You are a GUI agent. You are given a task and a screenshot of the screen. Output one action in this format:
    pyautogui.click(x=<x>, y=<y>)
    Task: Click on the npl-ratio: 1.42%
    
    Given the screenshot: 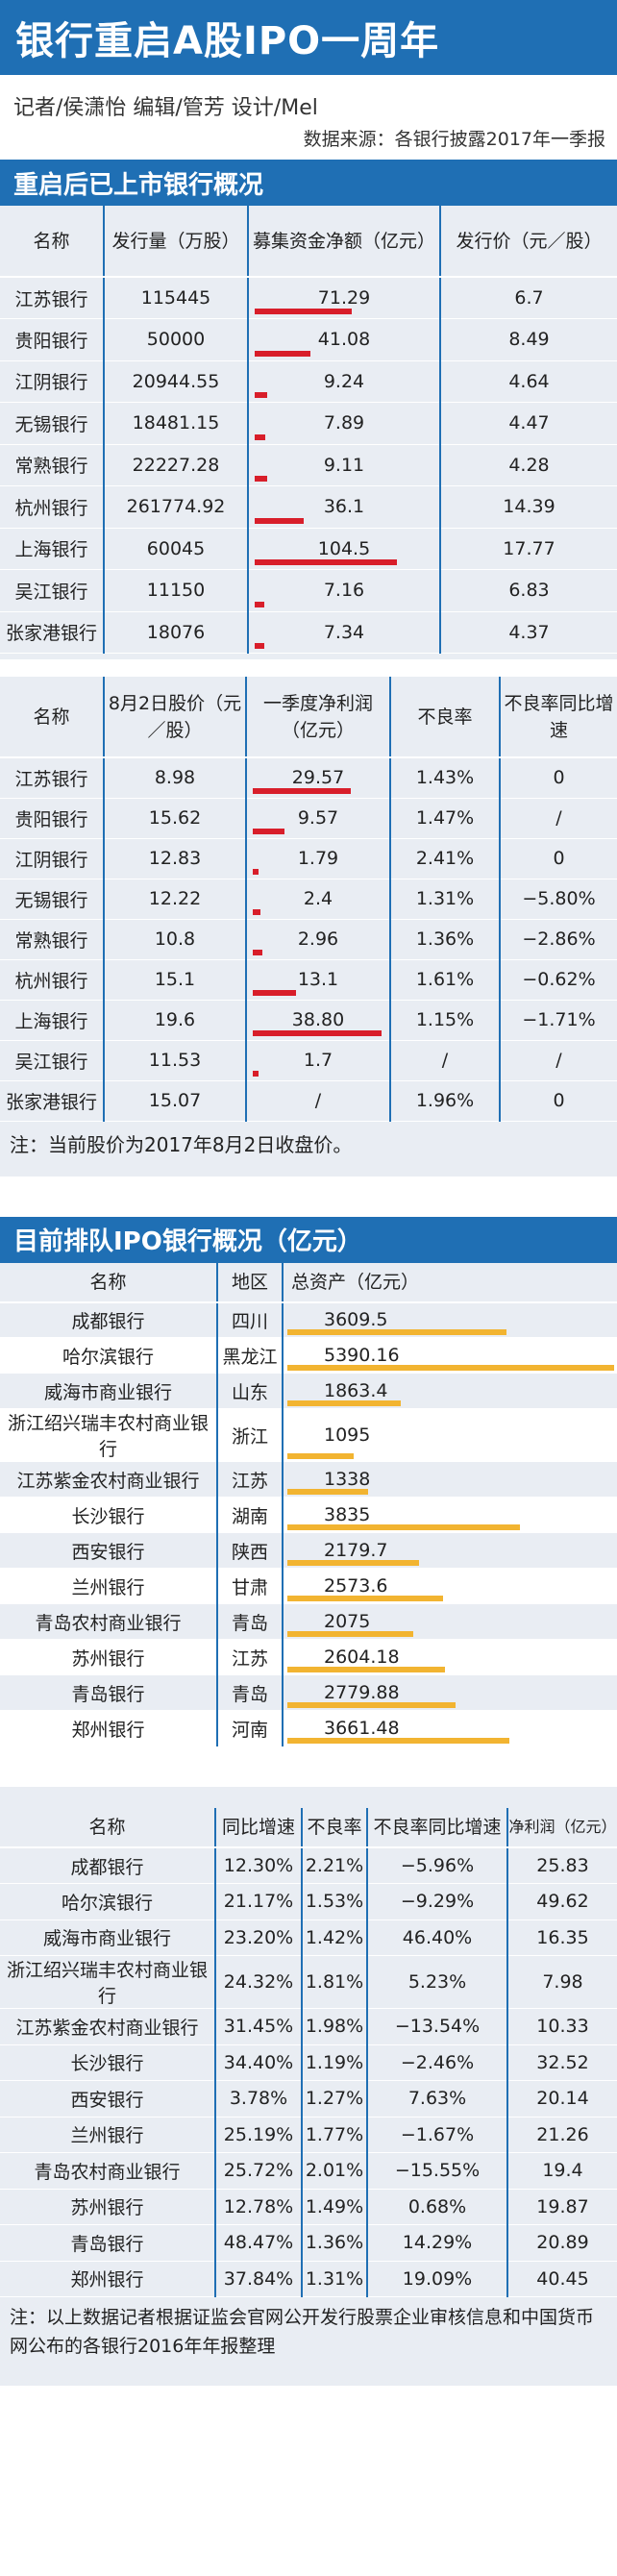 What is the action you would take?
    pyautogui.click(x=334, y=1938)
    